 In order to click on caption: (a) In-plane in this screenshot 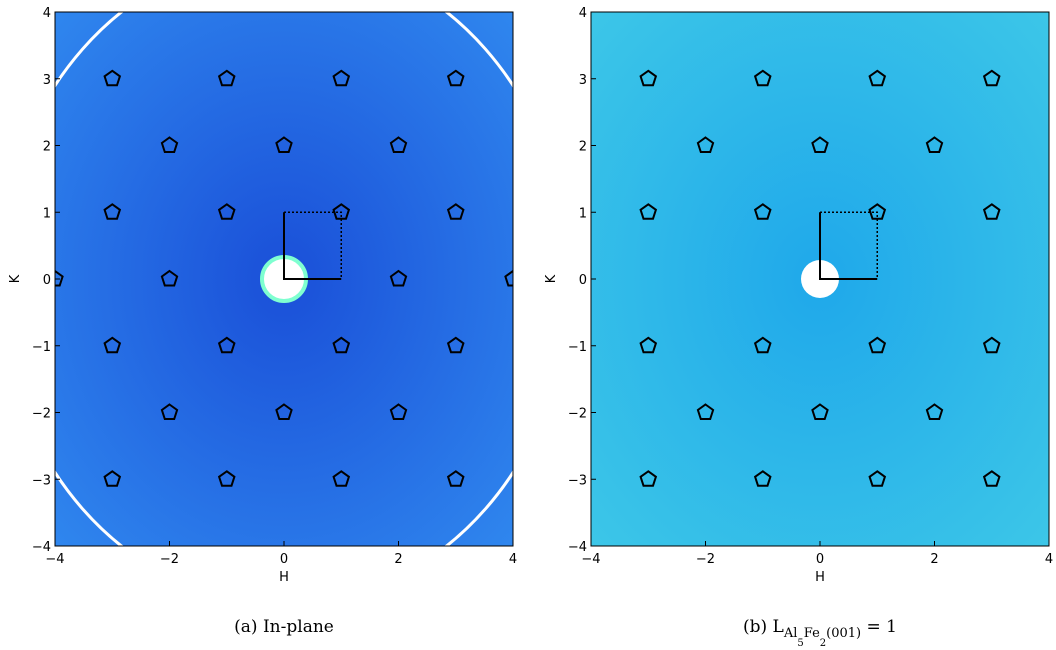, I will do `click(284, 627)`.